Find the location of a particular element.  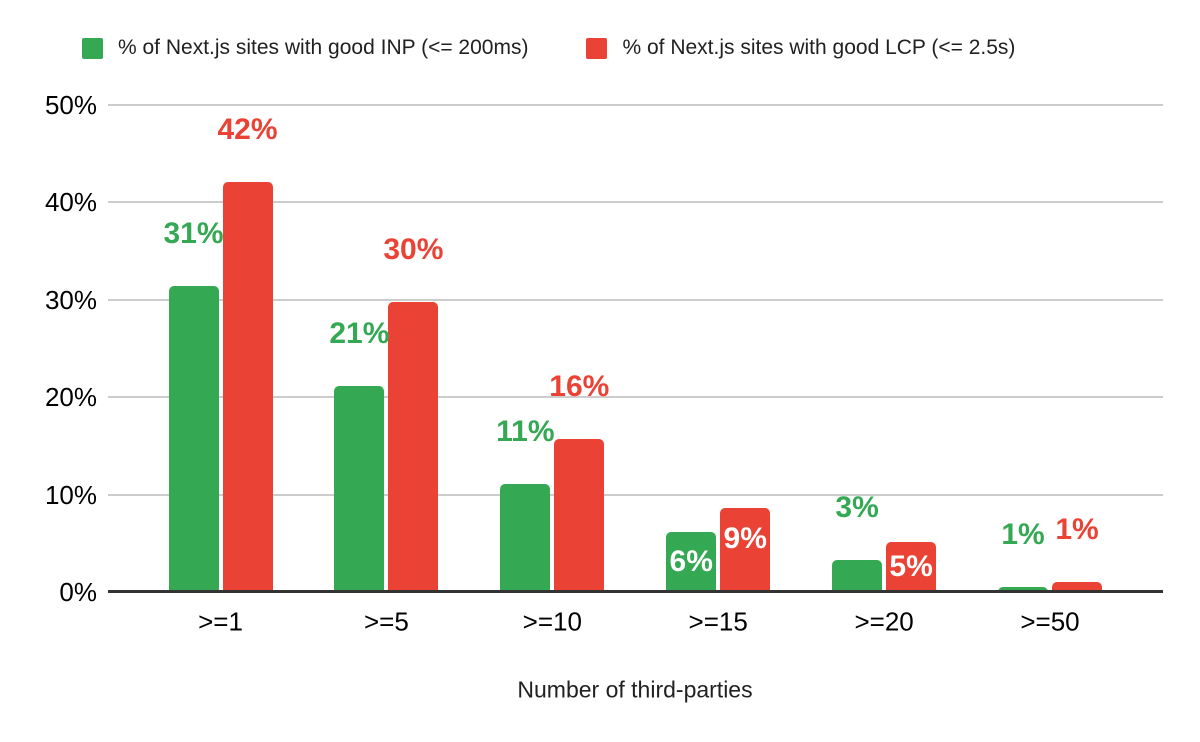

legend-swatch-inp-icon is located at coordinates (92, 48).